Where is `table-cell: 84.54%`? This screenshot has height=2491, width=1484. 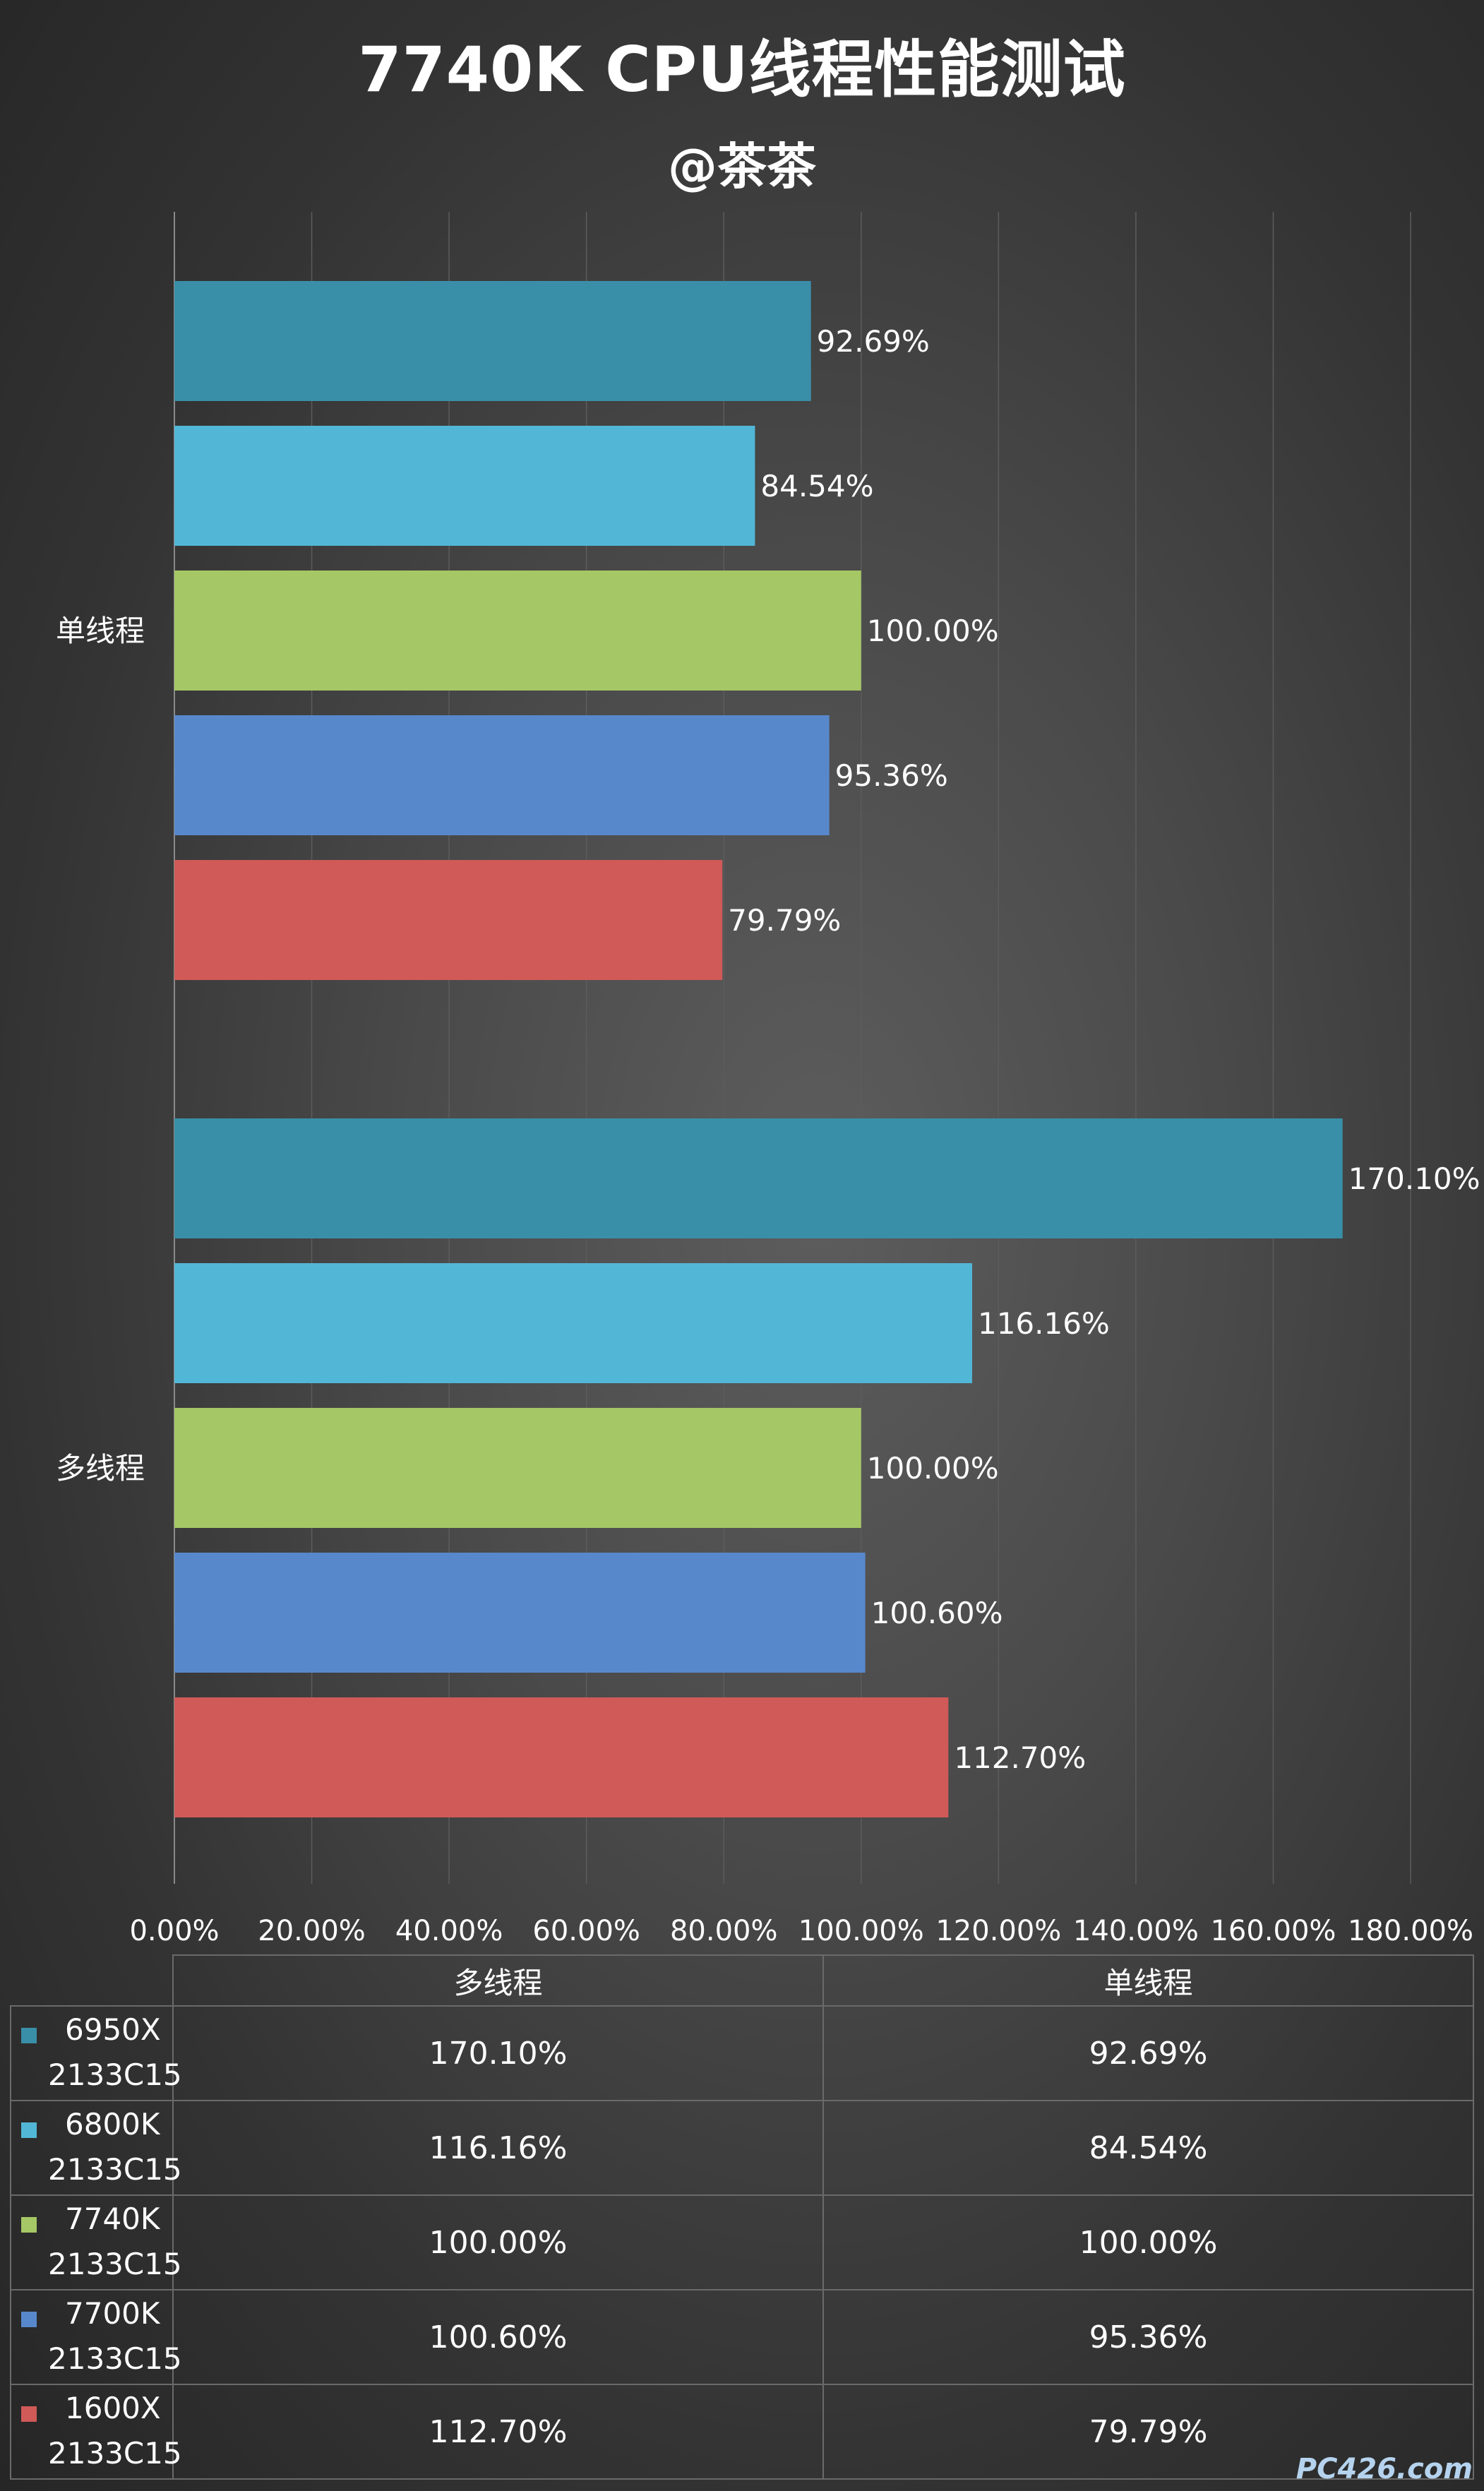
table-cell: 84.54% is located at coordinates (1148, 2148).